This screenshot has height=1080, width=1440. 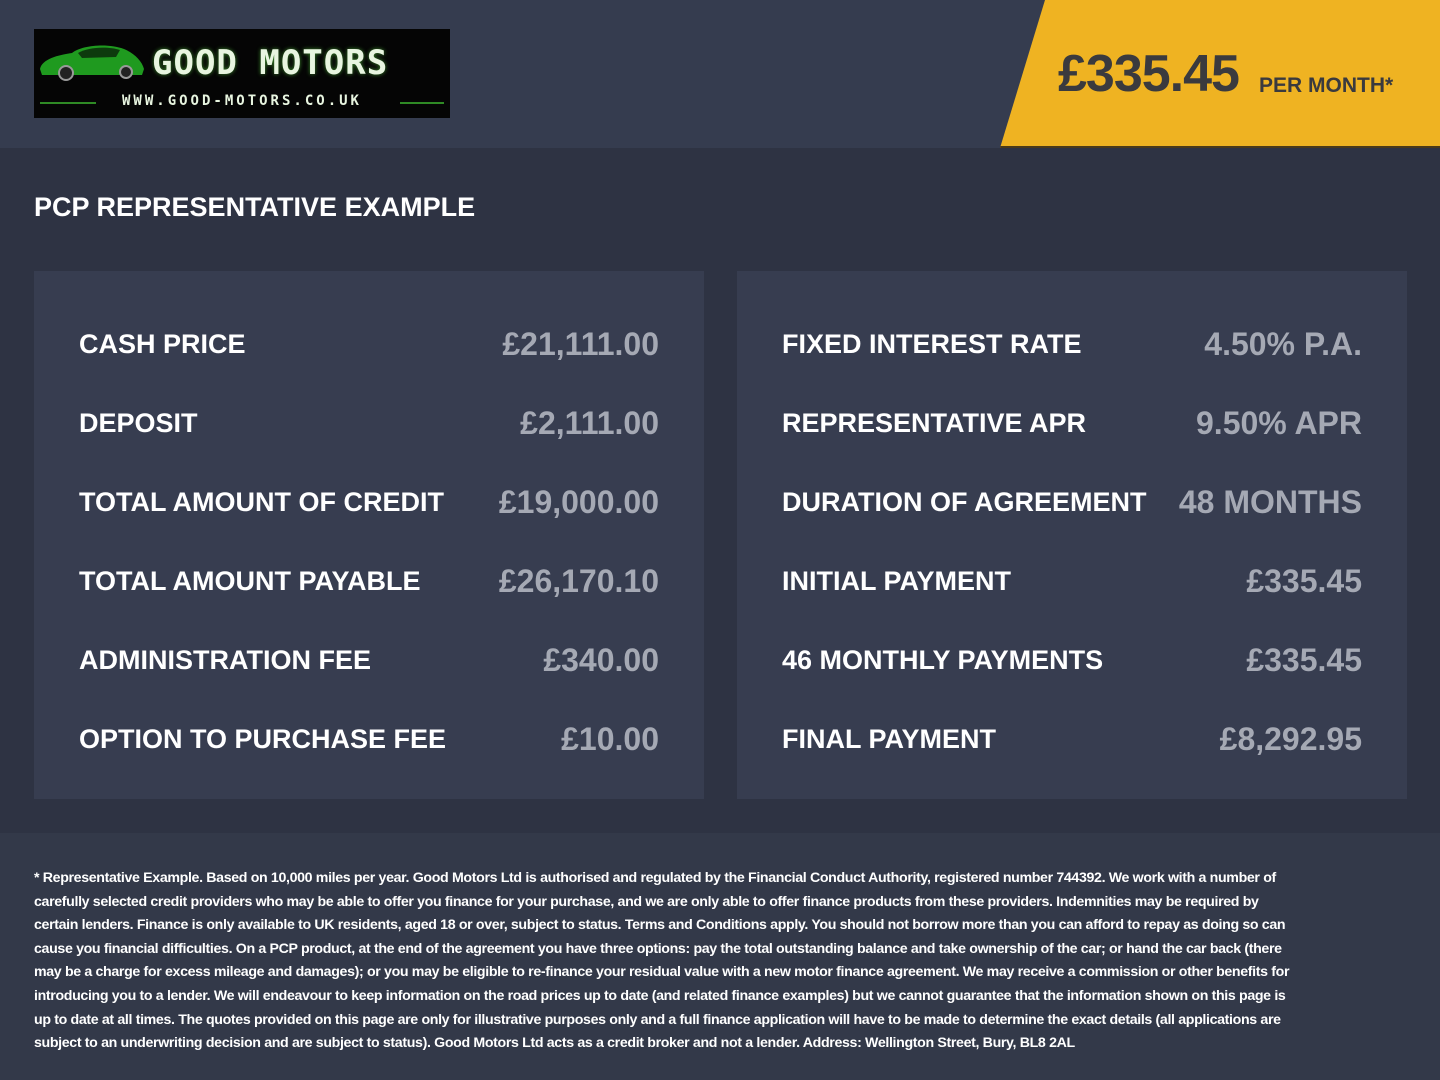 What do you see at coordinates (1279, 422) in the screenshot?
I see `row-value: 9.50% APR` at bounding box center [1279, 422].